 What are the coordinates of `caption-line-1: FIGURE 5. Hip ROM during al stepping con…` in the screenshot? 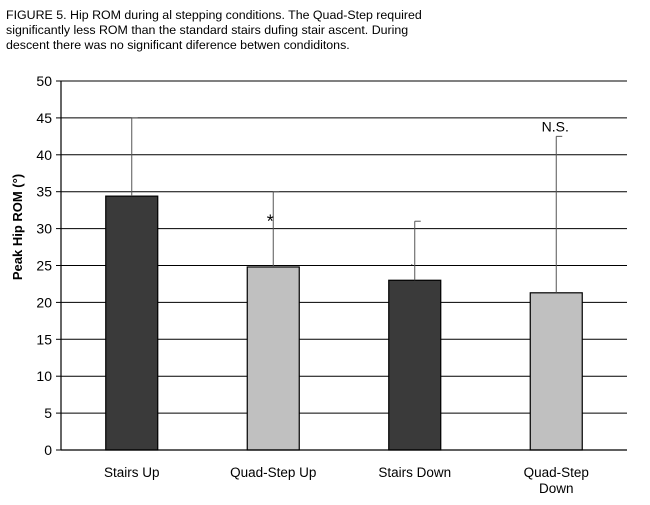 It's located at (214, 15).